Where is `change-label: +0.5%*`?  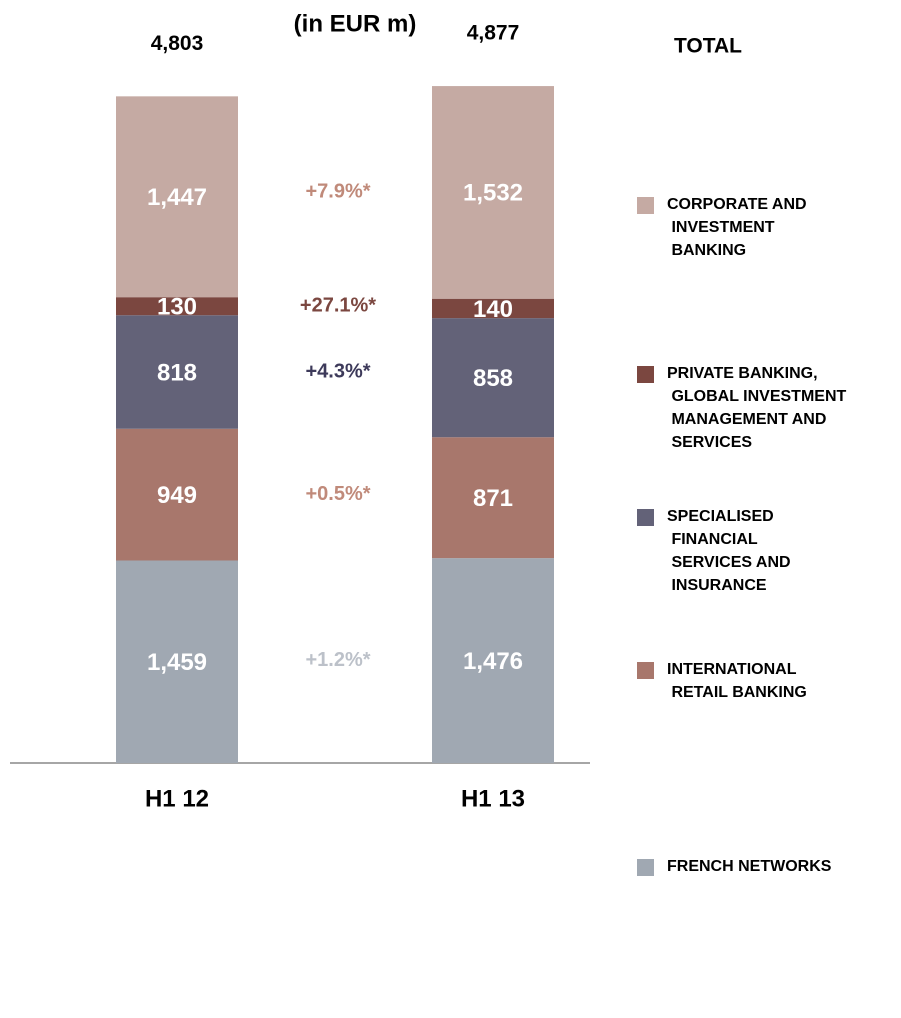
change-label: +0.5%* is located at coordinates (337, 494).